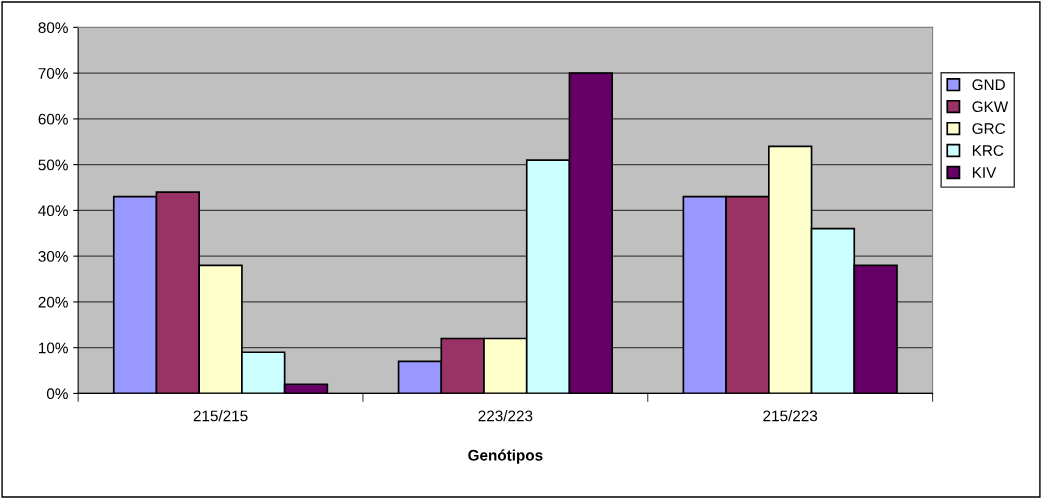 The width and height of the screenshot is (1042, 498). Describe the element at coordinates (53, 73) in the screenshot. I see `y-tick-label: 70%` at that location.